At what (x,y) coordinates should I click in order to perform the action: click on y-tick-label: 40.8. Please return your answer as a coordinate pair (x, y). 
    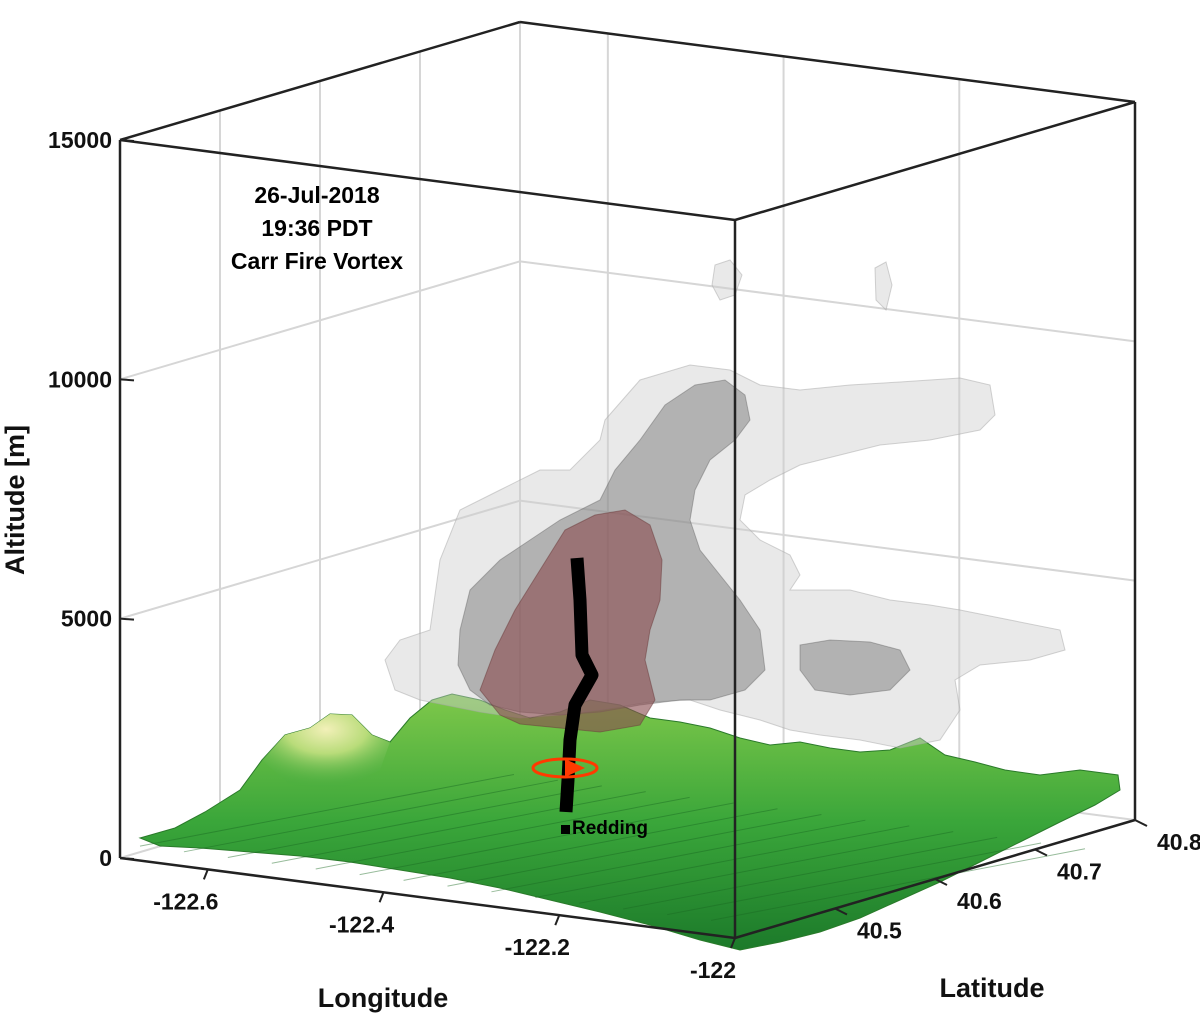
    Looking at the image, I should click on (1178, 842).